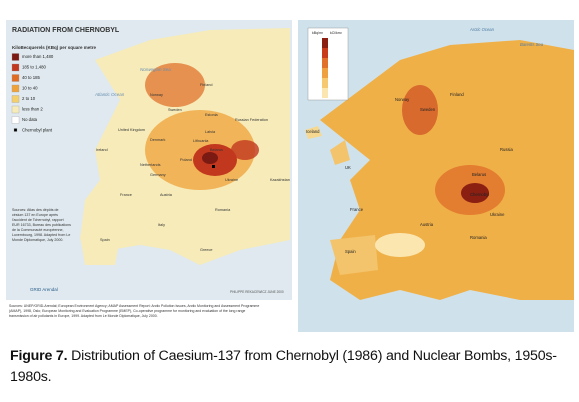  I want to click on map-label: Greece, so click(206, 250).